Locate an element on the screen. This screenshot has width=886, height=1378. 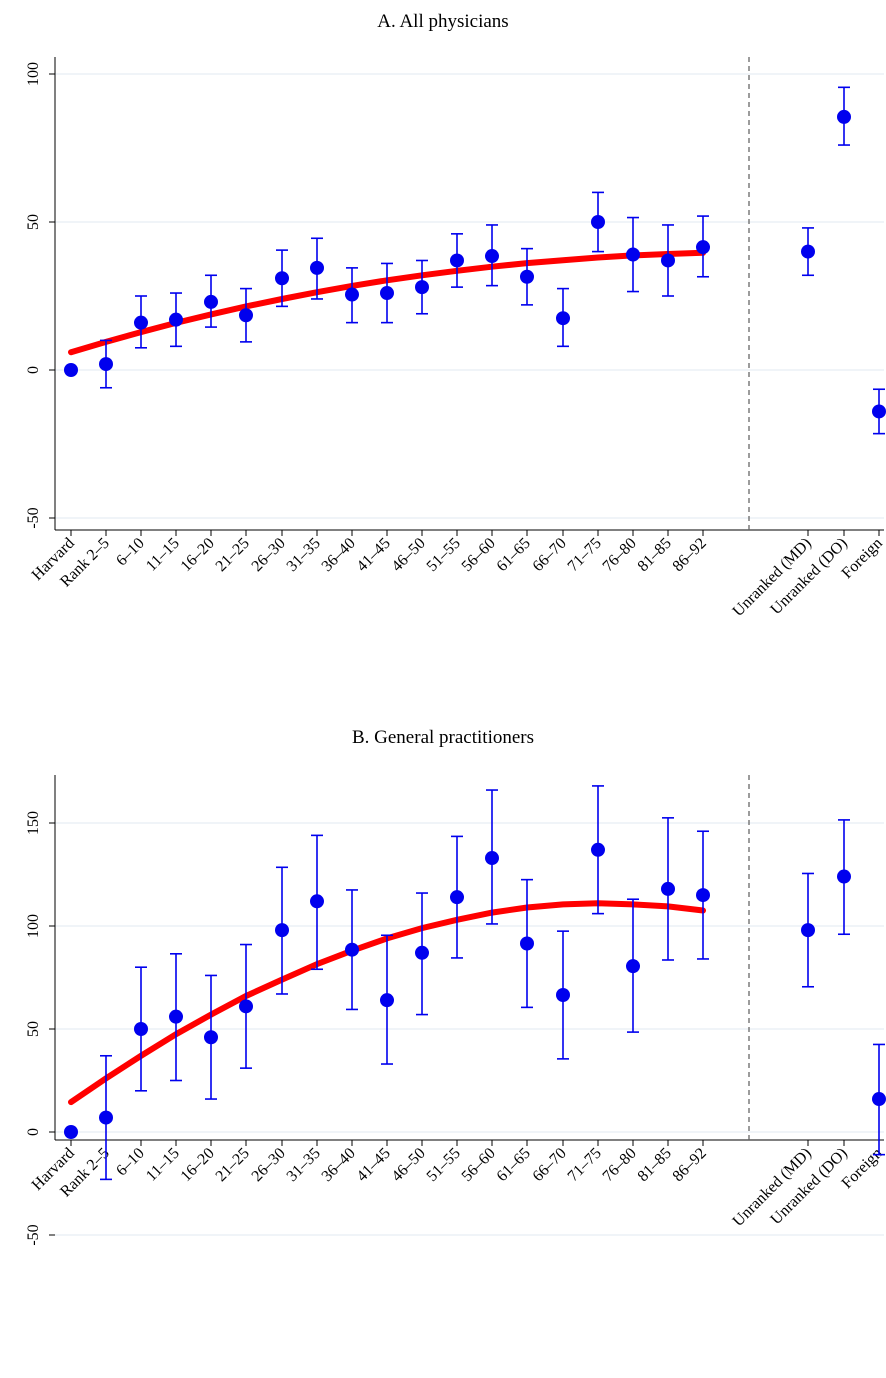
y-tick-label: 150 is located at coordinates (33, 823).